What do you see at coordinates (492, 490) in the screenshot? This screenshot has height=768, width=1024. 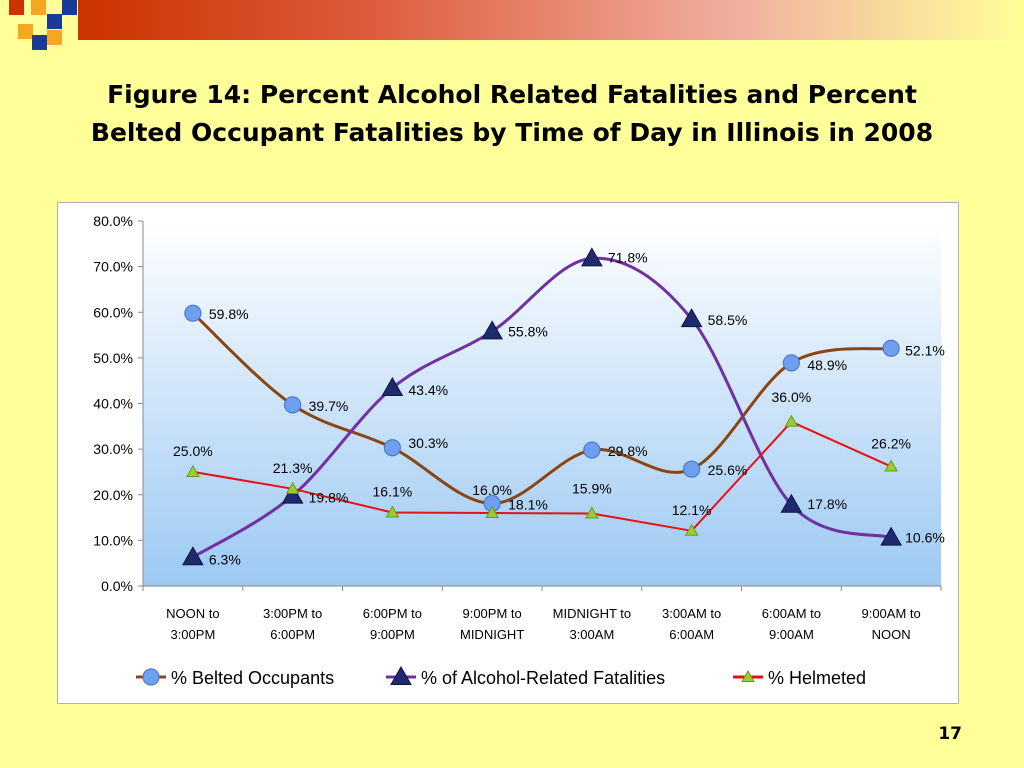 I see `data-label: 16.0%` at bounding box center [492, 490].